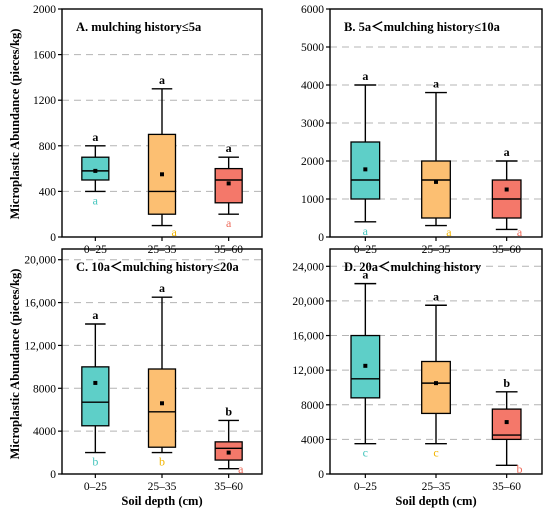 The image size is (550, 512). What do you see at coordinates (158, 267) in the screenshot?
I see `panel-title: C. 10a＜mulching history≤20a` at bounding box center [158, 267].